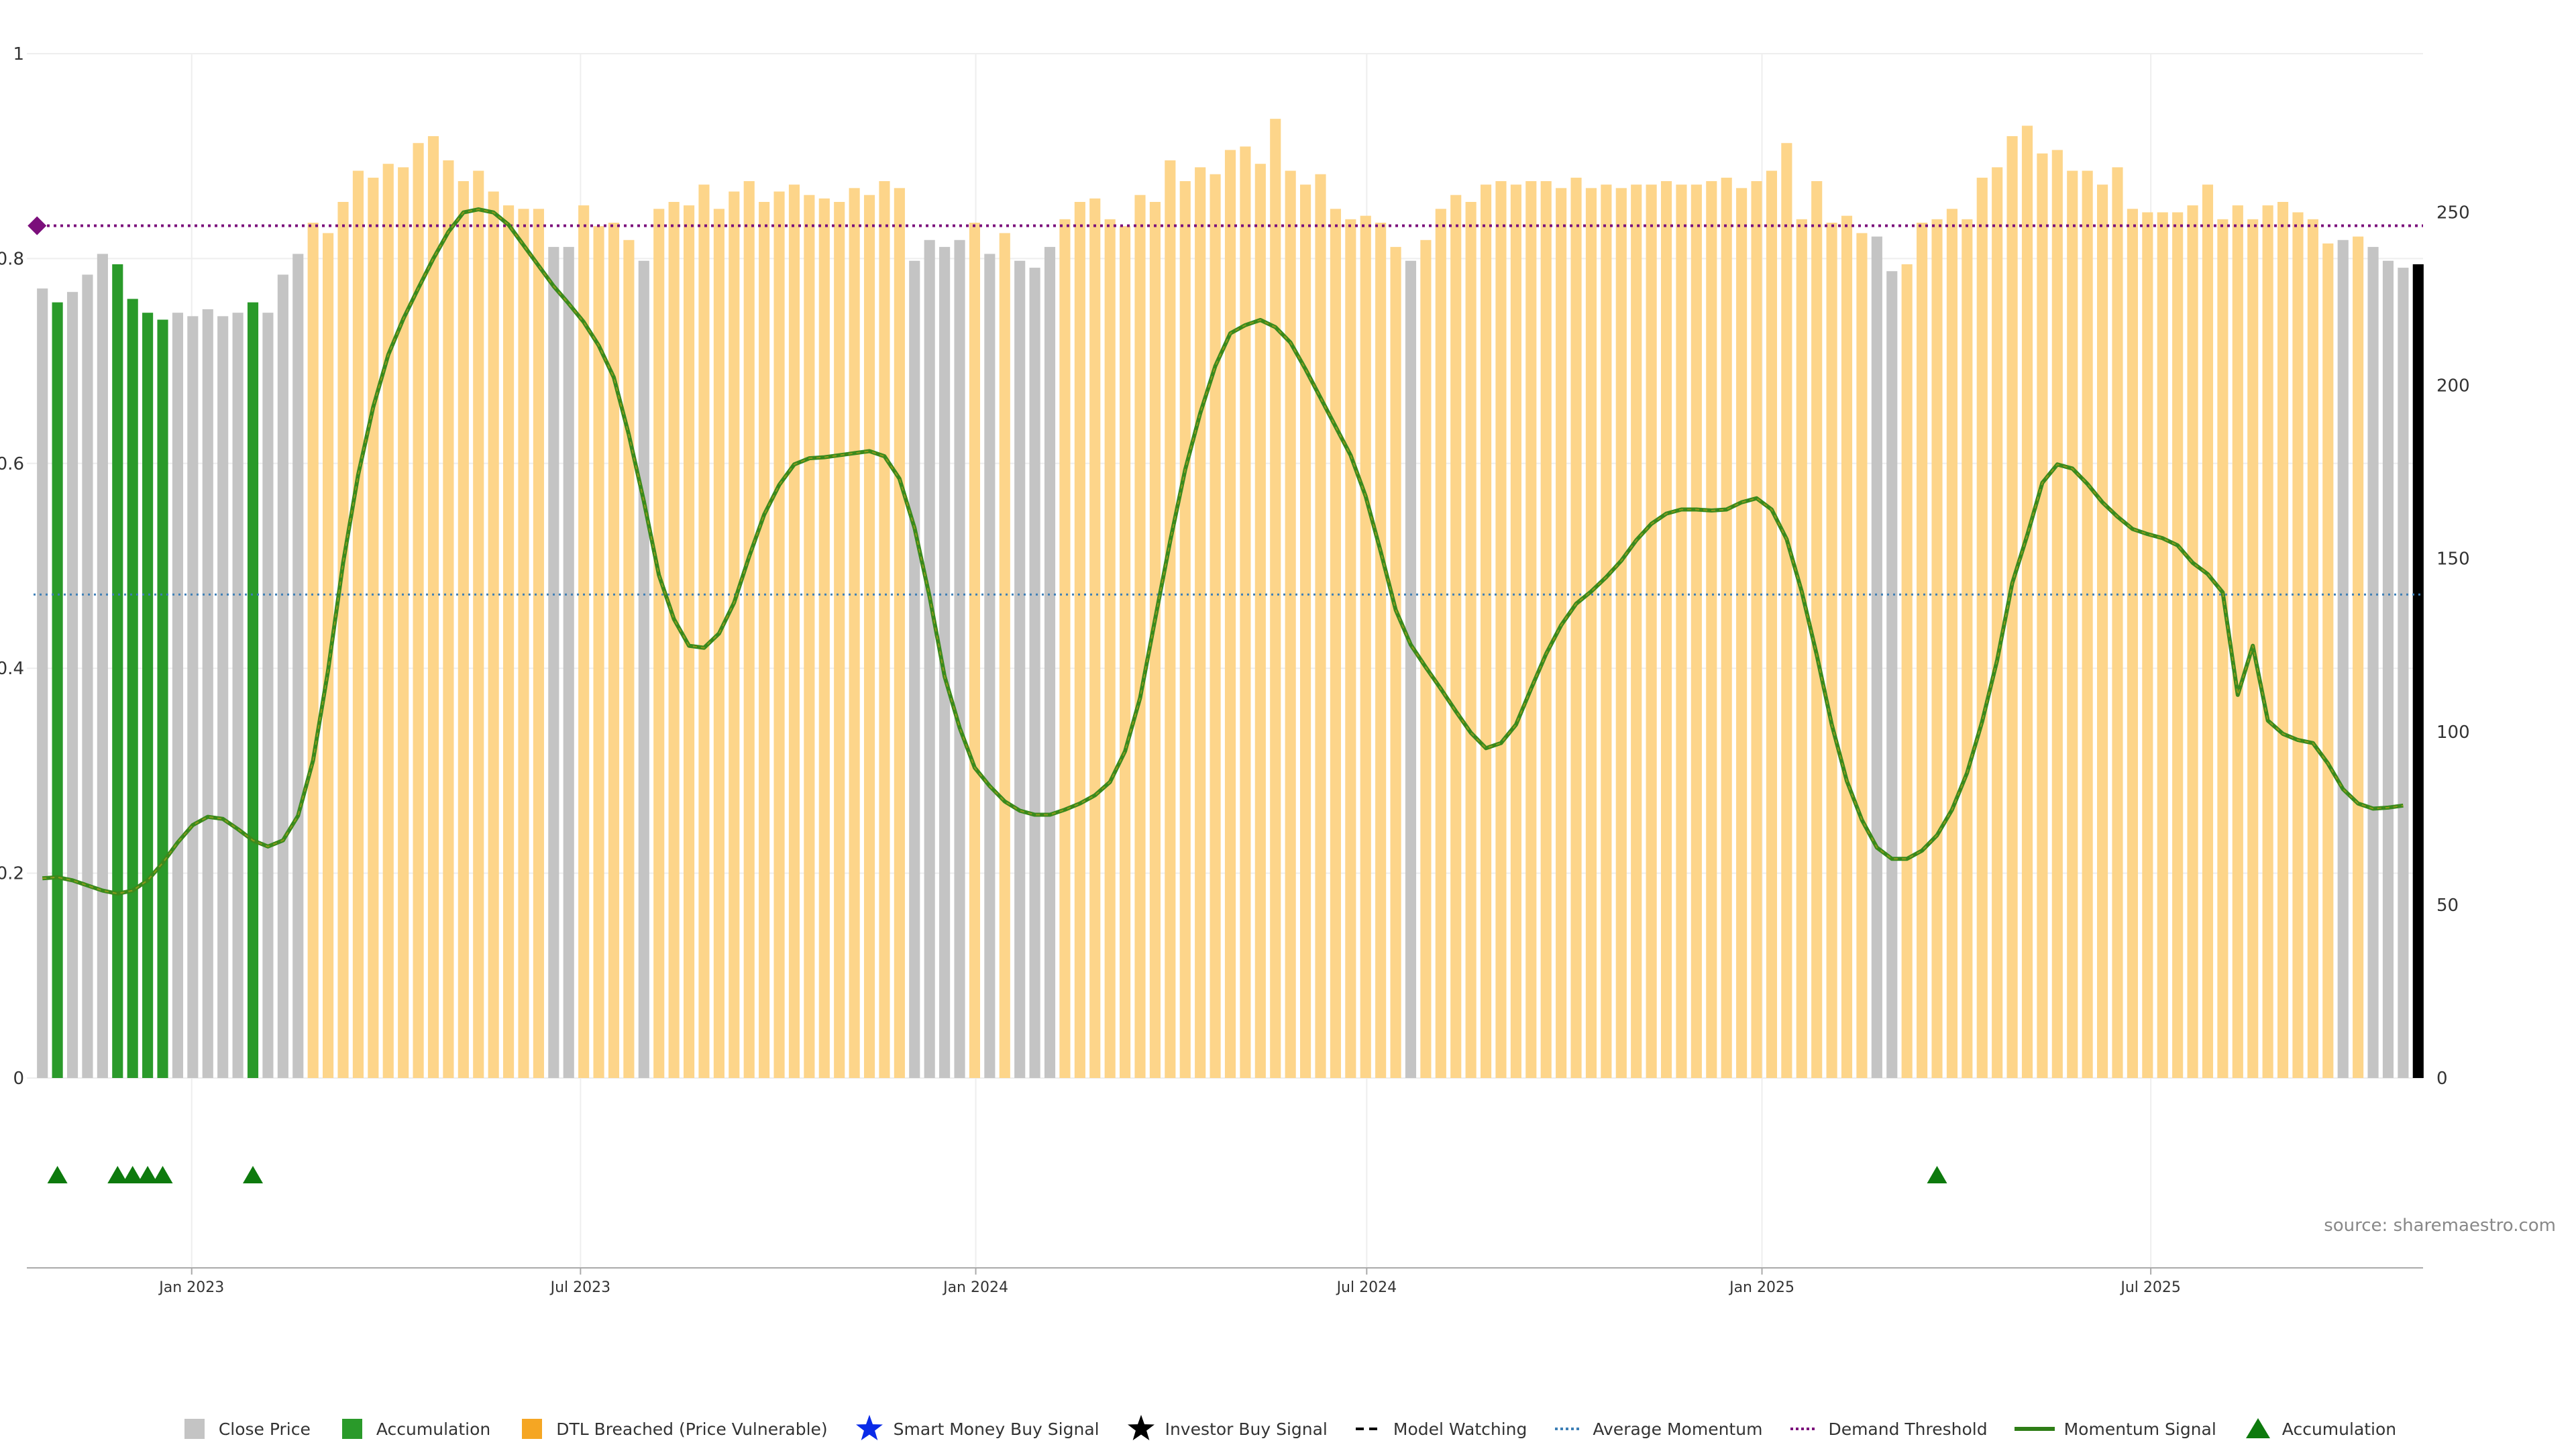  Describe the element at coordinates (692, 1429) in the screenshot. I see `legend-label: DTL Breached (Price Vulnerable)` at that location.